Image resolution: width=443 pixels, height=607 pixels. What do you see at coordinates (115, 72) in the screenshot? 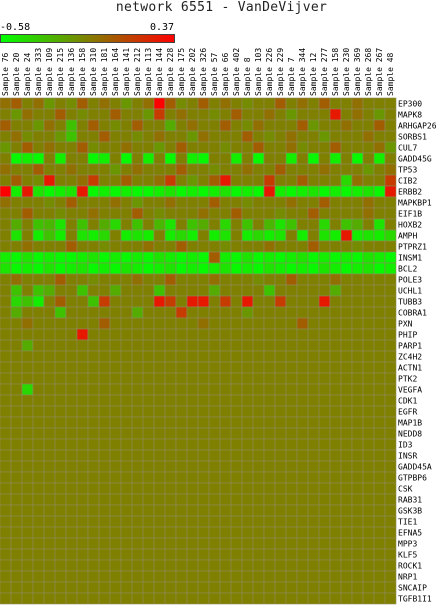
I see `column-label: Sample 164` at bounding box center [115, 72].